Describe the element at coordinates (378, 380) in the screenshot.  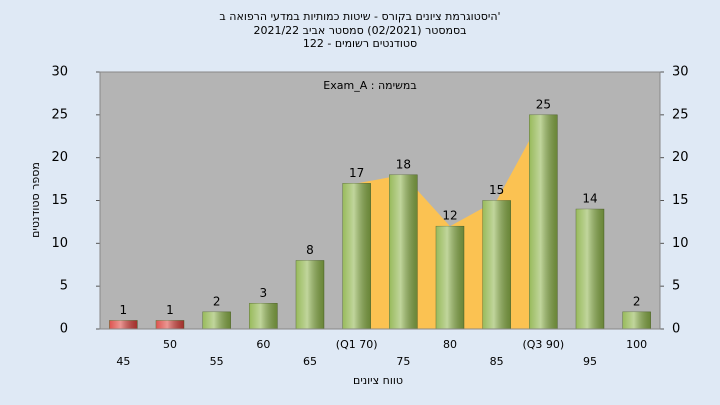
I see `x-axis-label: טווח ציונים` at that location.